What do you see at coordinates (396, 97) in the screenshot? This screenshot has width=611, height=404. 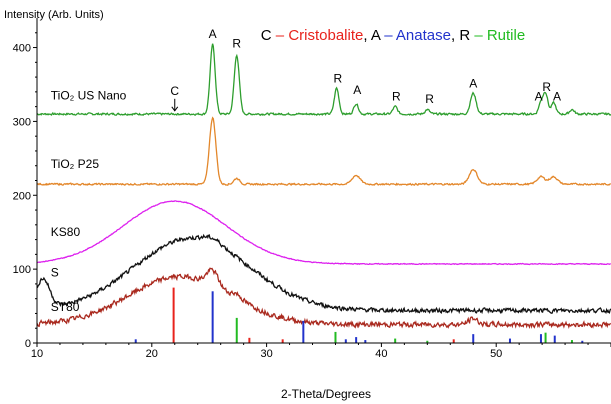 I see `peak-label-5: R` at bounding box center [396, 97].